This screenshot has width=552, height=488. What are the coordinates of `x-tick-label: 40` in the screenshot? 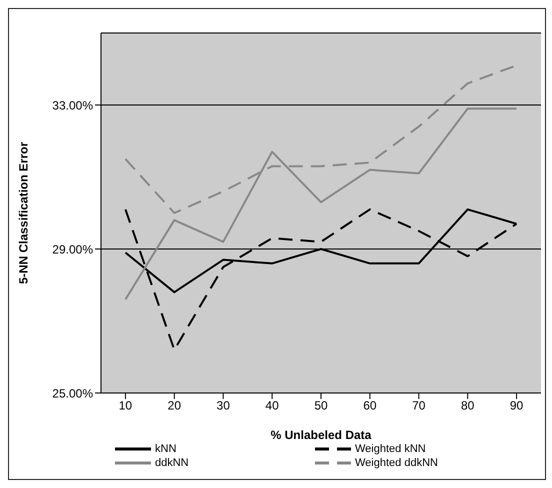 It's located at (272, 405).